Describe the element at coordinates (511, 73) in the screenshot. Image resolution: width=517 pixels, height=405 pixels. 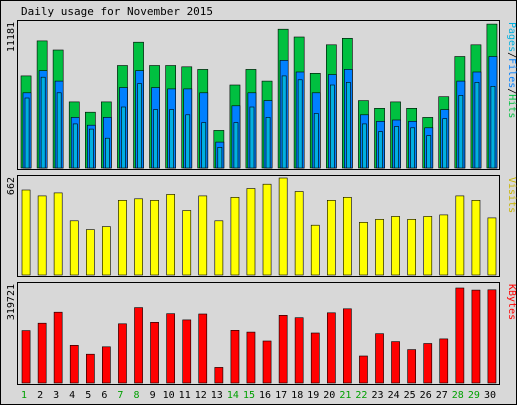
I see `series-label-part: Files` at that location.